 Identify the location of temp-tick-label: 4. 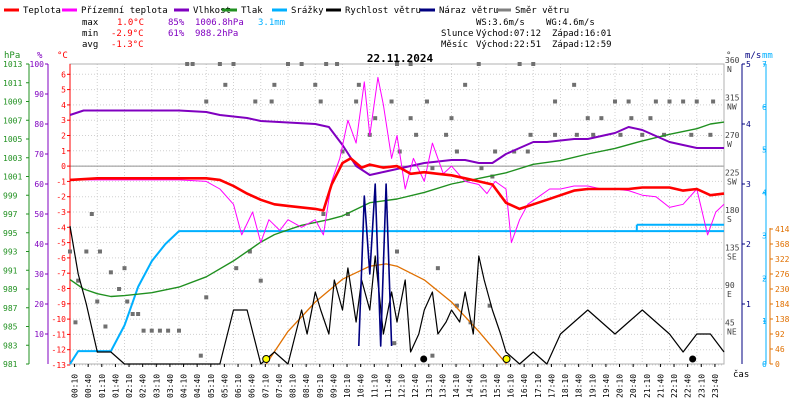
(63, 105).